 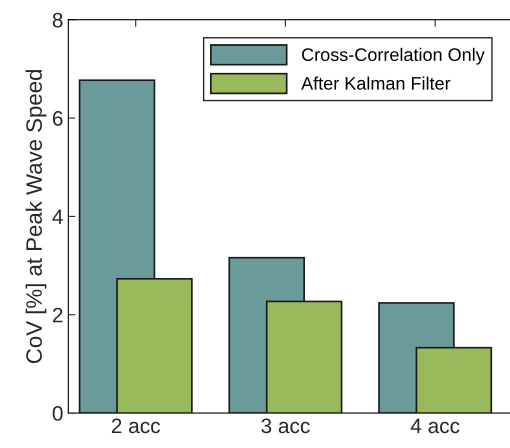 I want to click on y-tick-label: 8, so click(x=57, y=20).